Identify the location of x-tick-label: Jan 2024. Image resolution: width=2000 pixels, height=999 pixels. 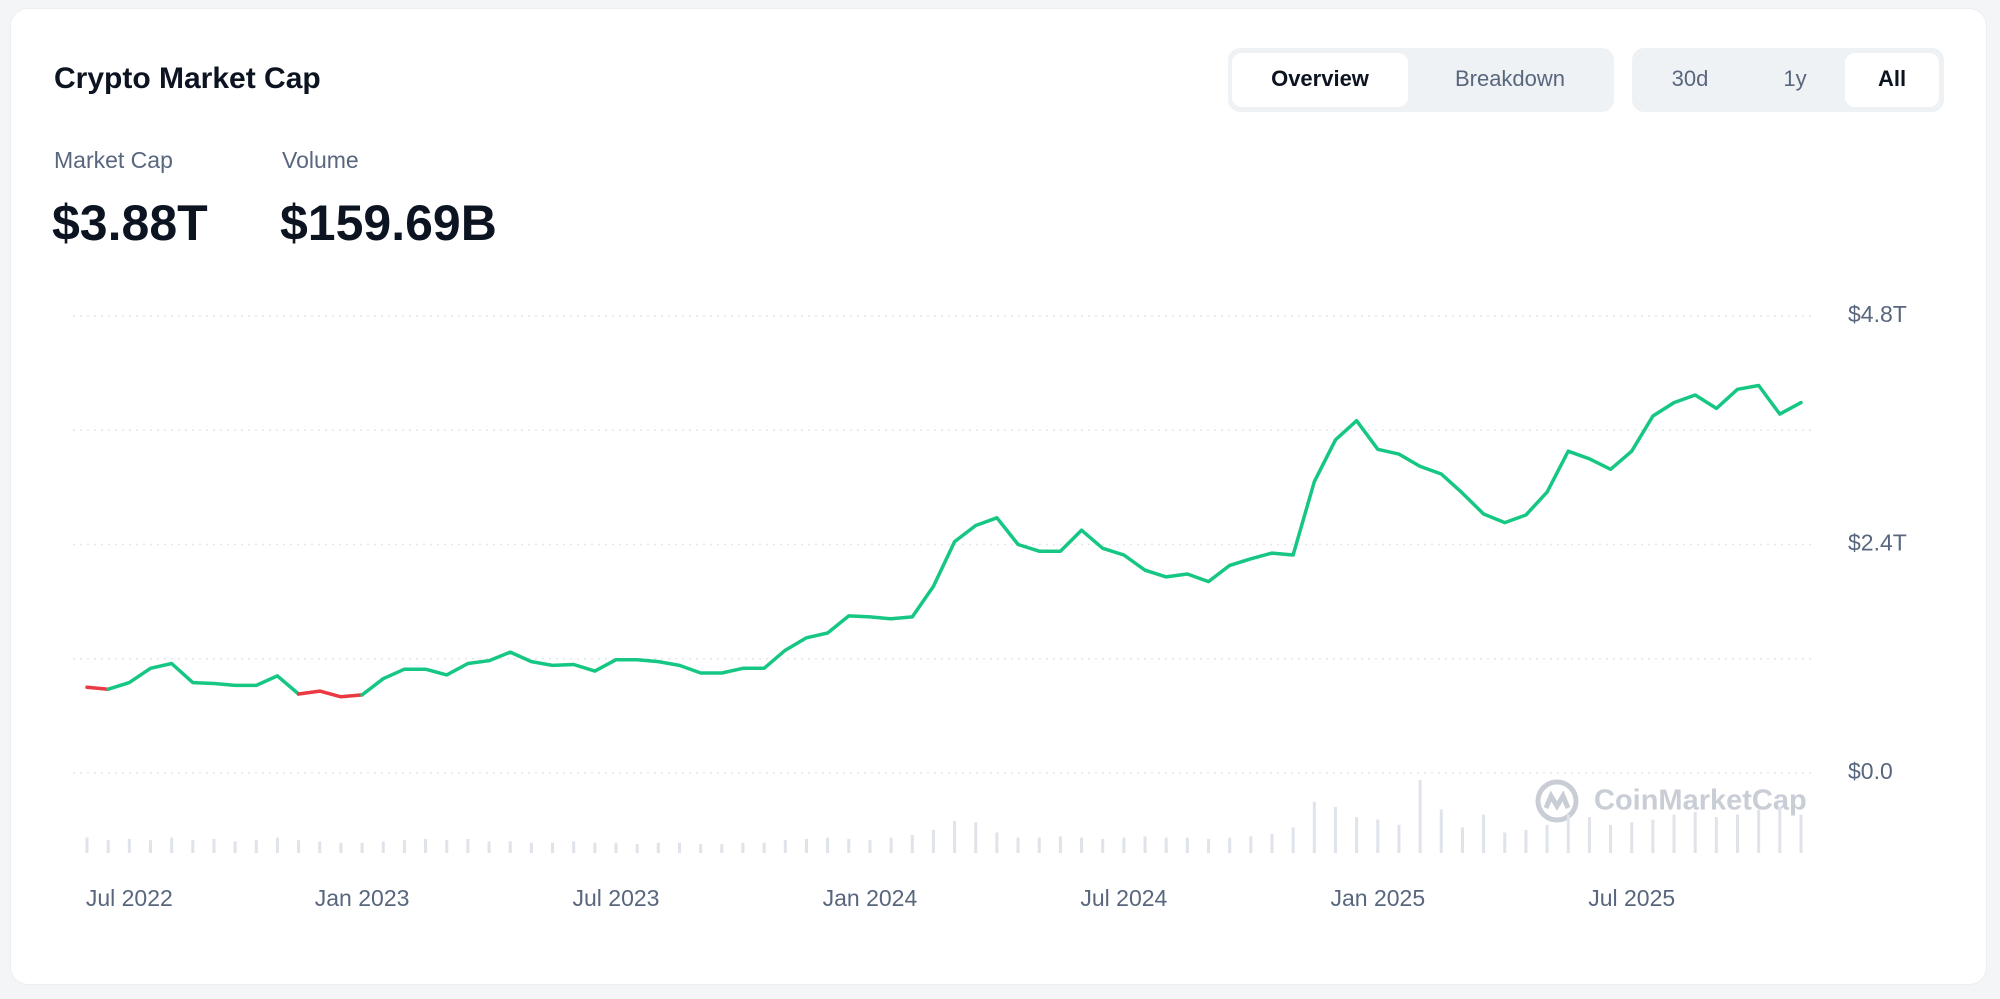
(870, 898).